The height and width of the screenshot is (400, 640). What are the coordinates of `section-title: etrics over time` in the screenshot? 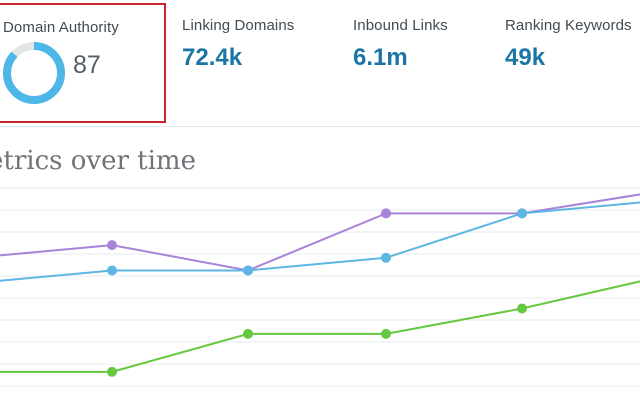 It's located at (98, 161).